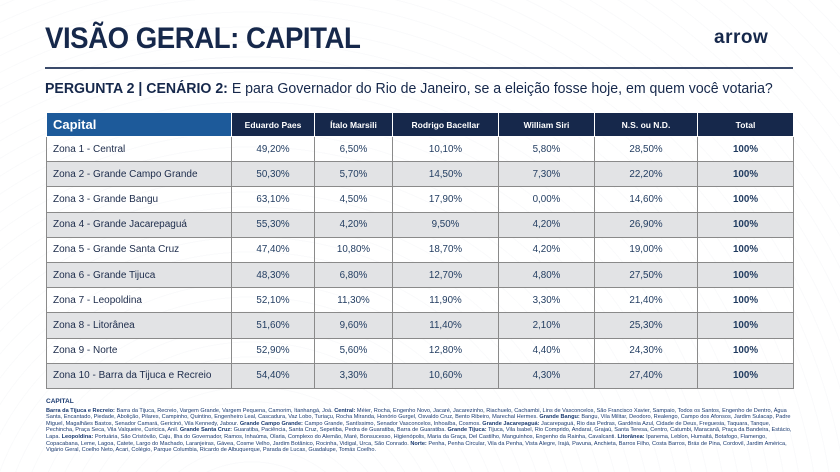 This screenshot has height=472, width=840. Describe the element at coordinates (546, 275) in the screenshot. I see `value-cell: 4,80%` at that location.